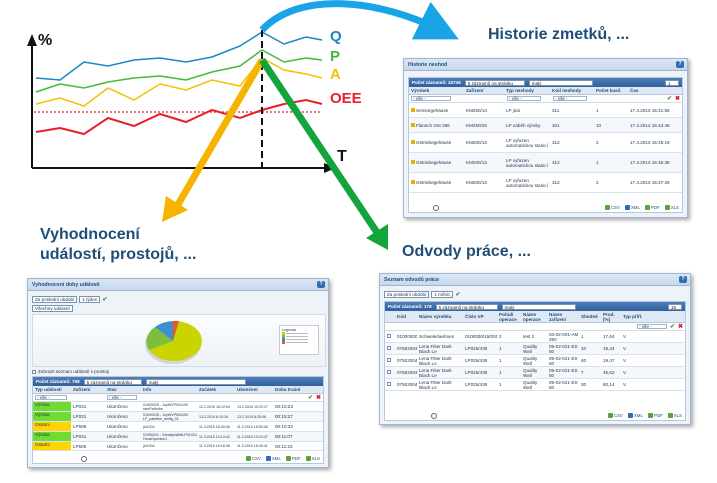  I want to click on history-col-qty: Počet kusů, so click(608, 90).